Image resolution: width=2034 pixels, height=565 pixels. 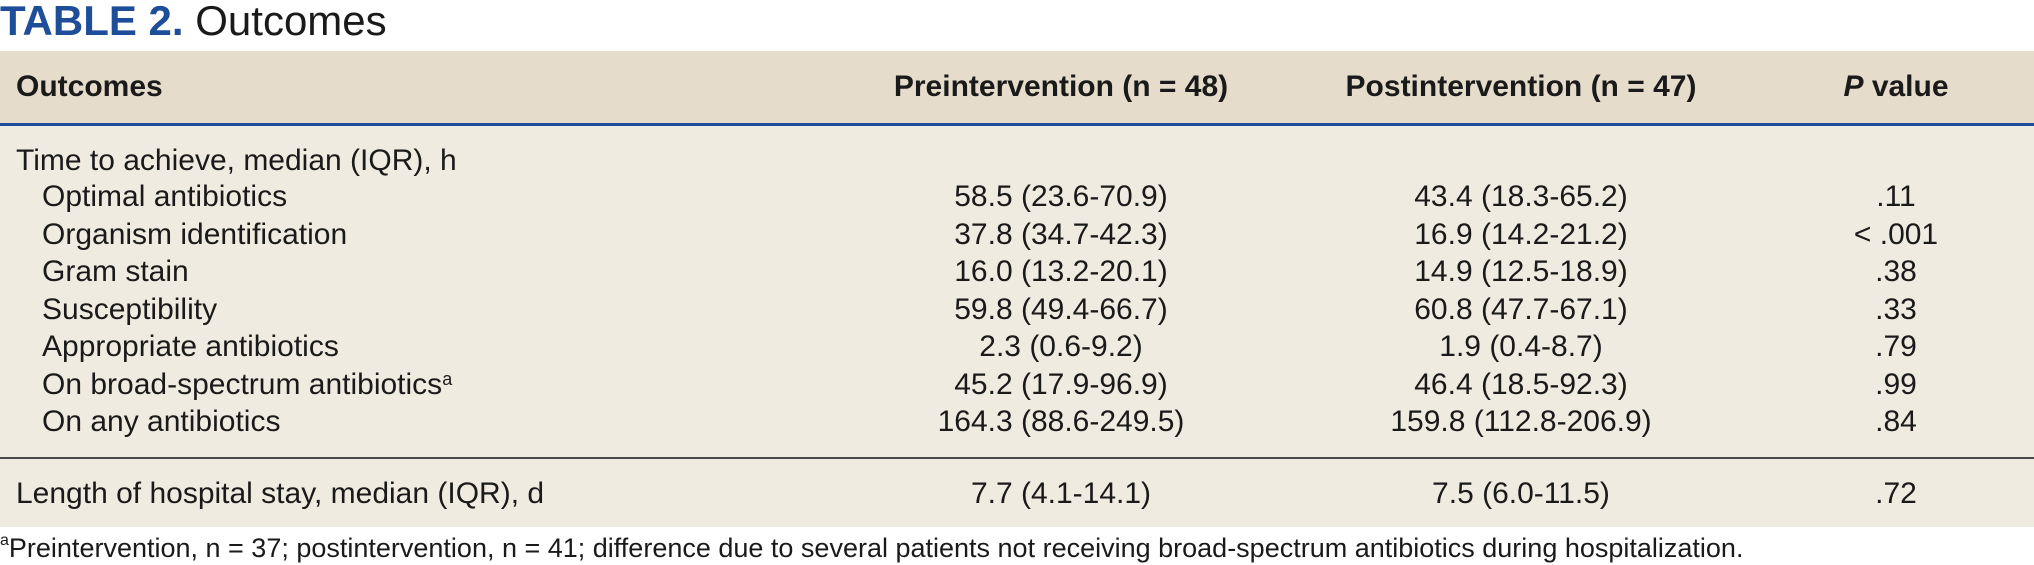 What do you see at coordinates (1896, 196) in the screenshot?
I see `row-p: .11` at bounding box center [1896, 196].